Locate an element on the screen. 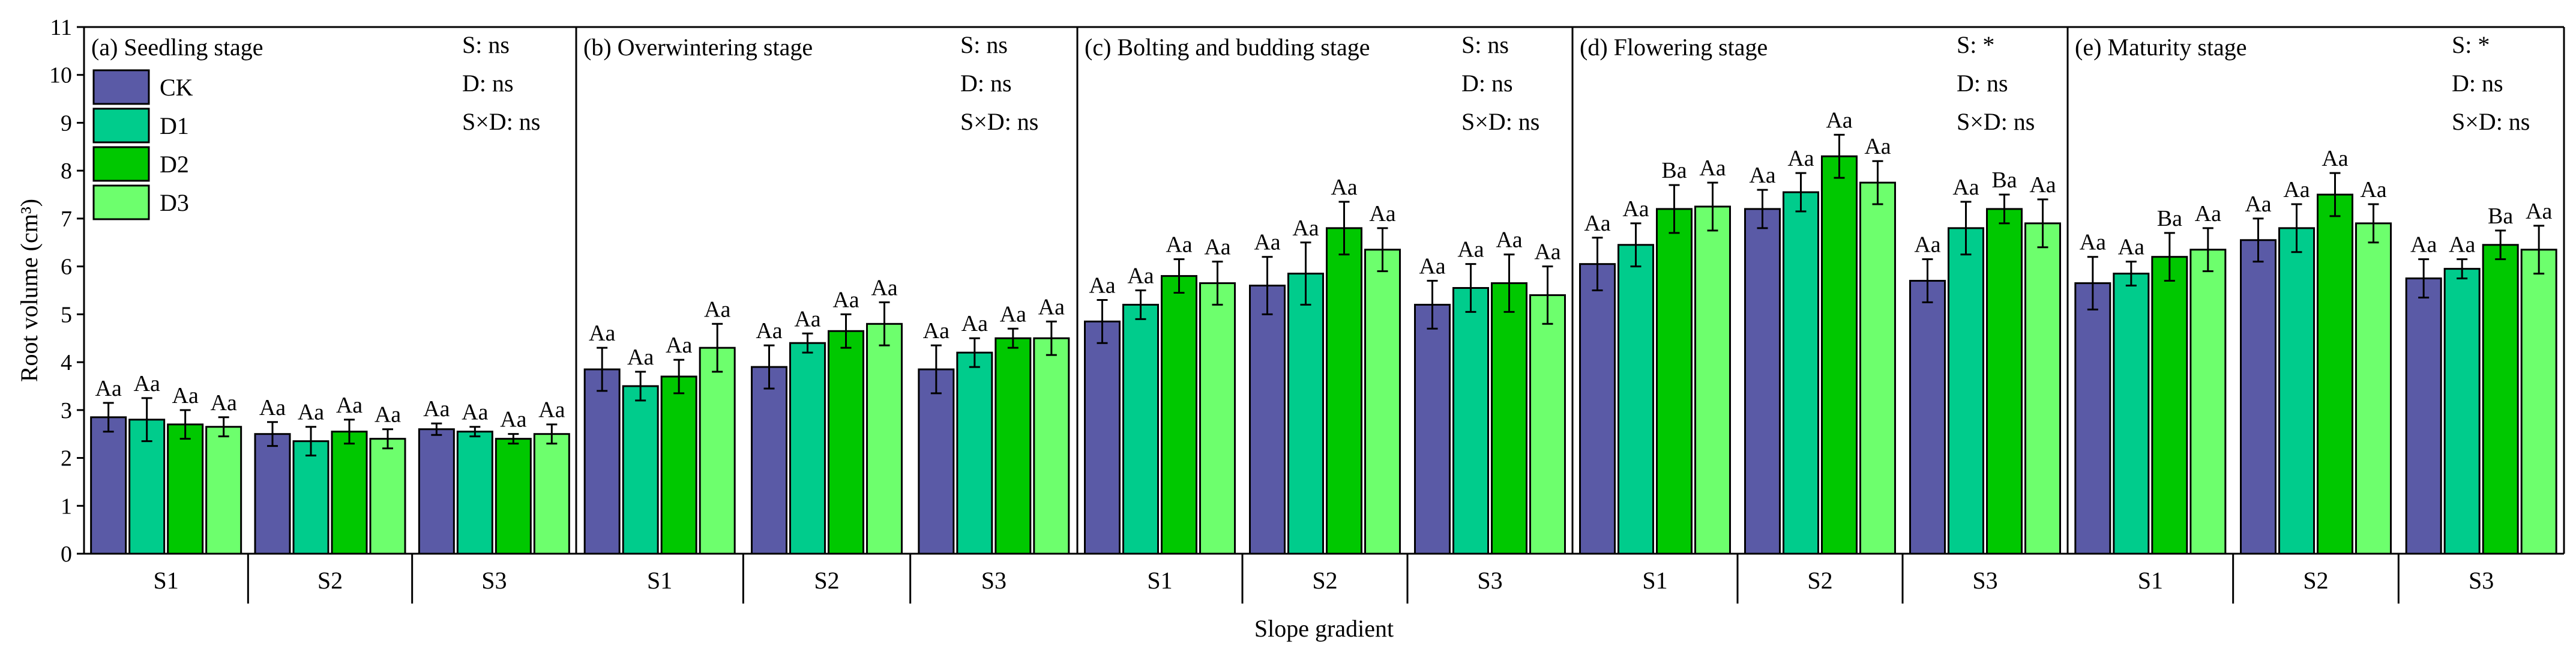 Image resolution: width=2576 pixels, height=660 pixels. y-tick-label: 1 is located at coordinates (66, 506).